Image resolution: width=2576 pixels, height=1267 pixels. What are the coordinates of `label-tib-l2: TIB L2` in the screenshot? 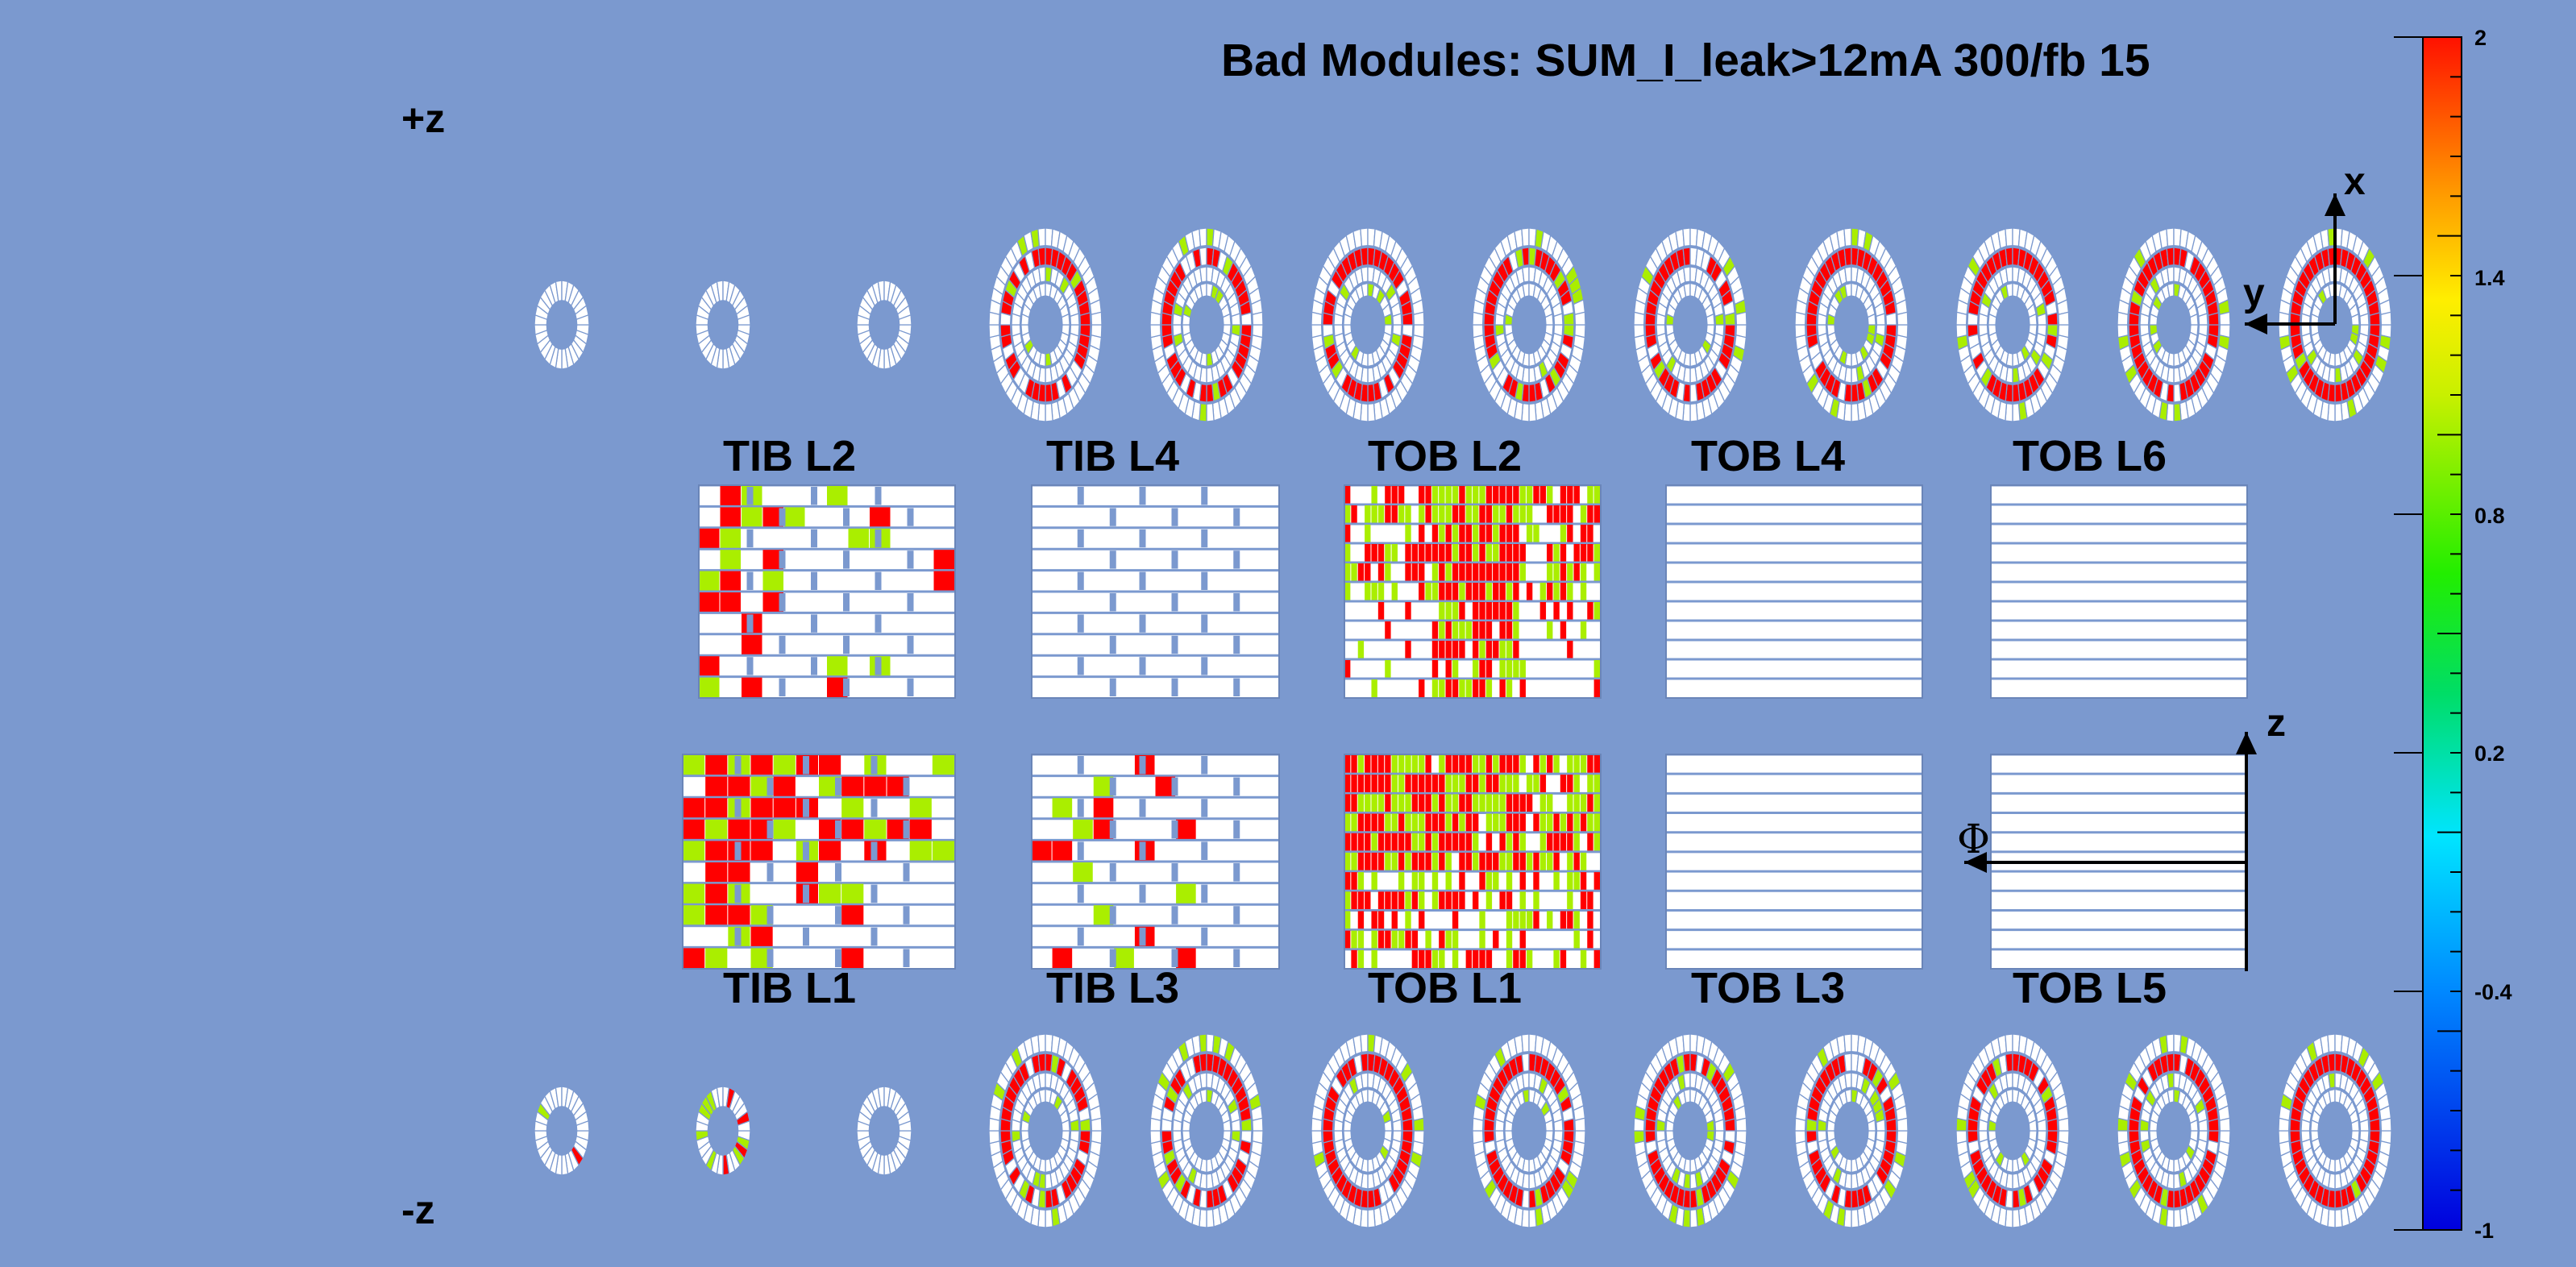 It's located at (790, 456).